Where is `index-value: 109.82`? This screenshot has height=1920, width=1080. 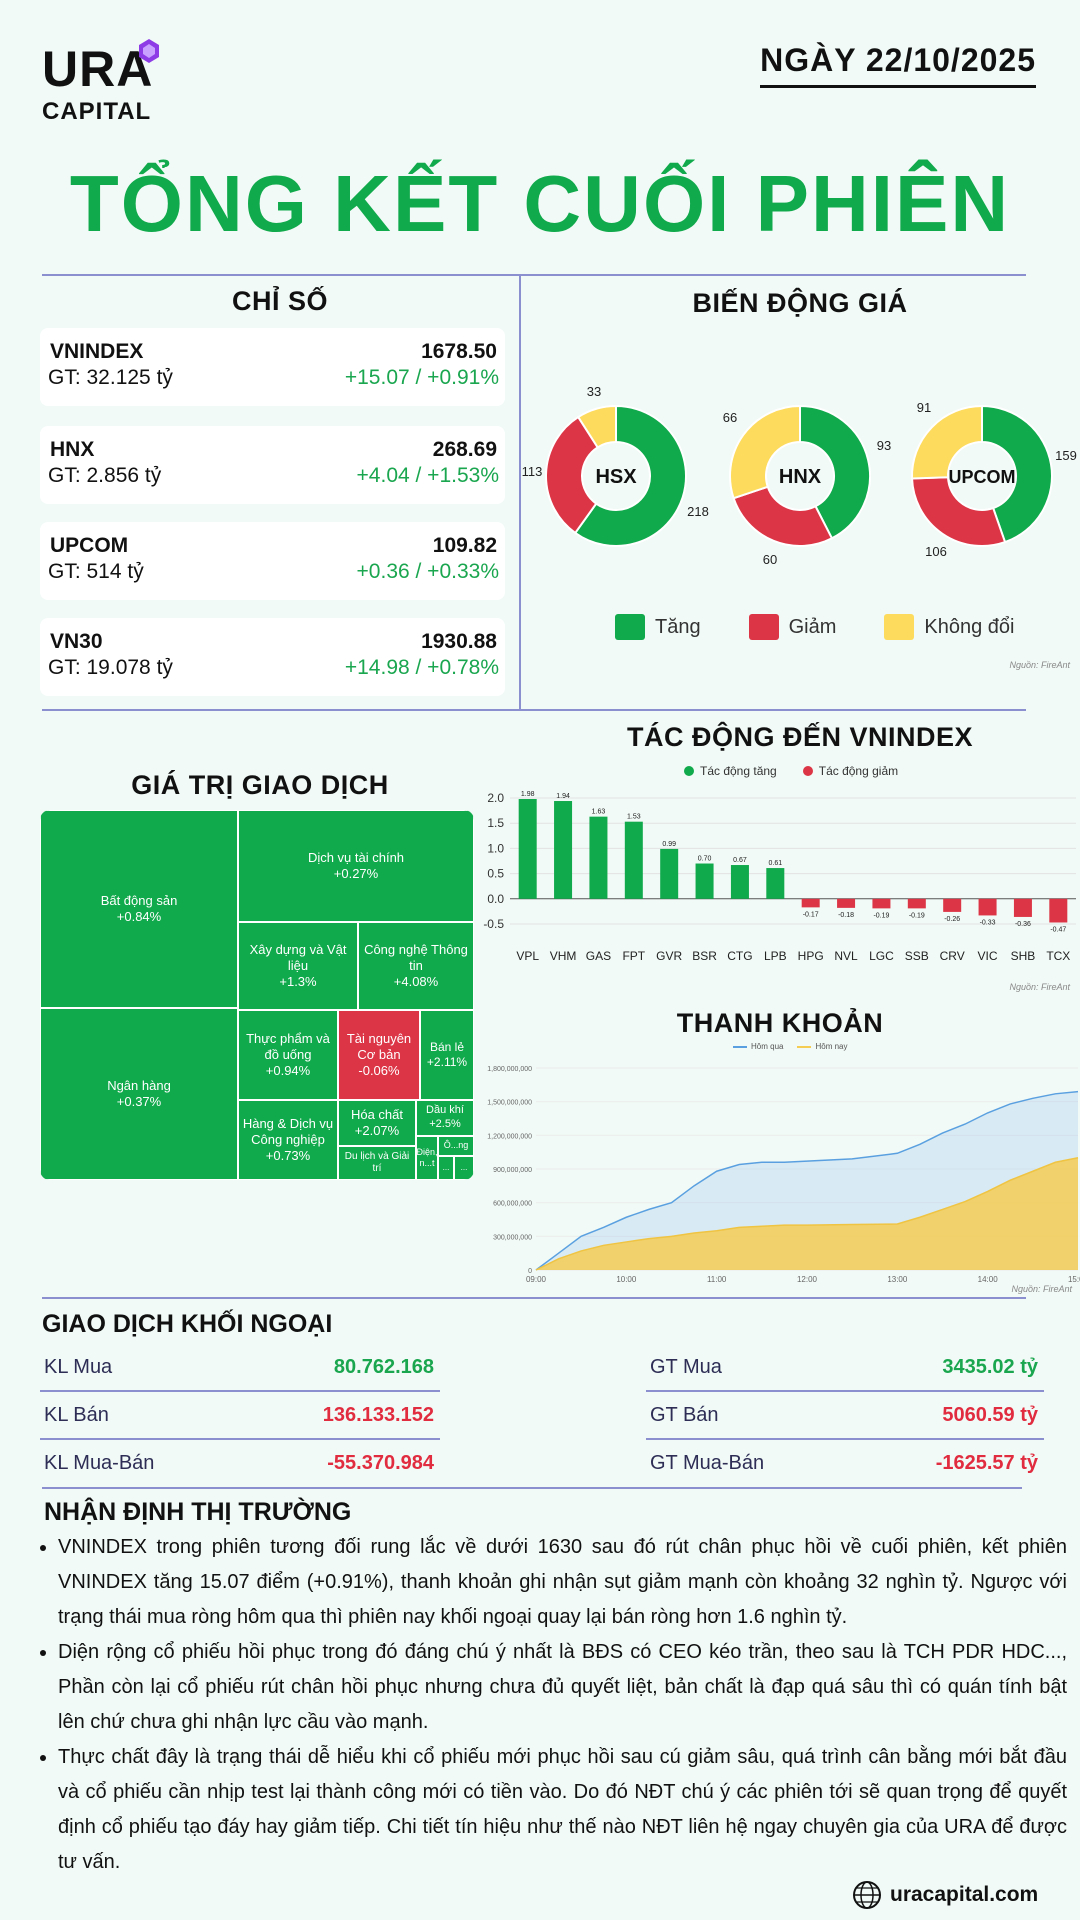 index-value: 109.82 is located at coordinates (464, 545).